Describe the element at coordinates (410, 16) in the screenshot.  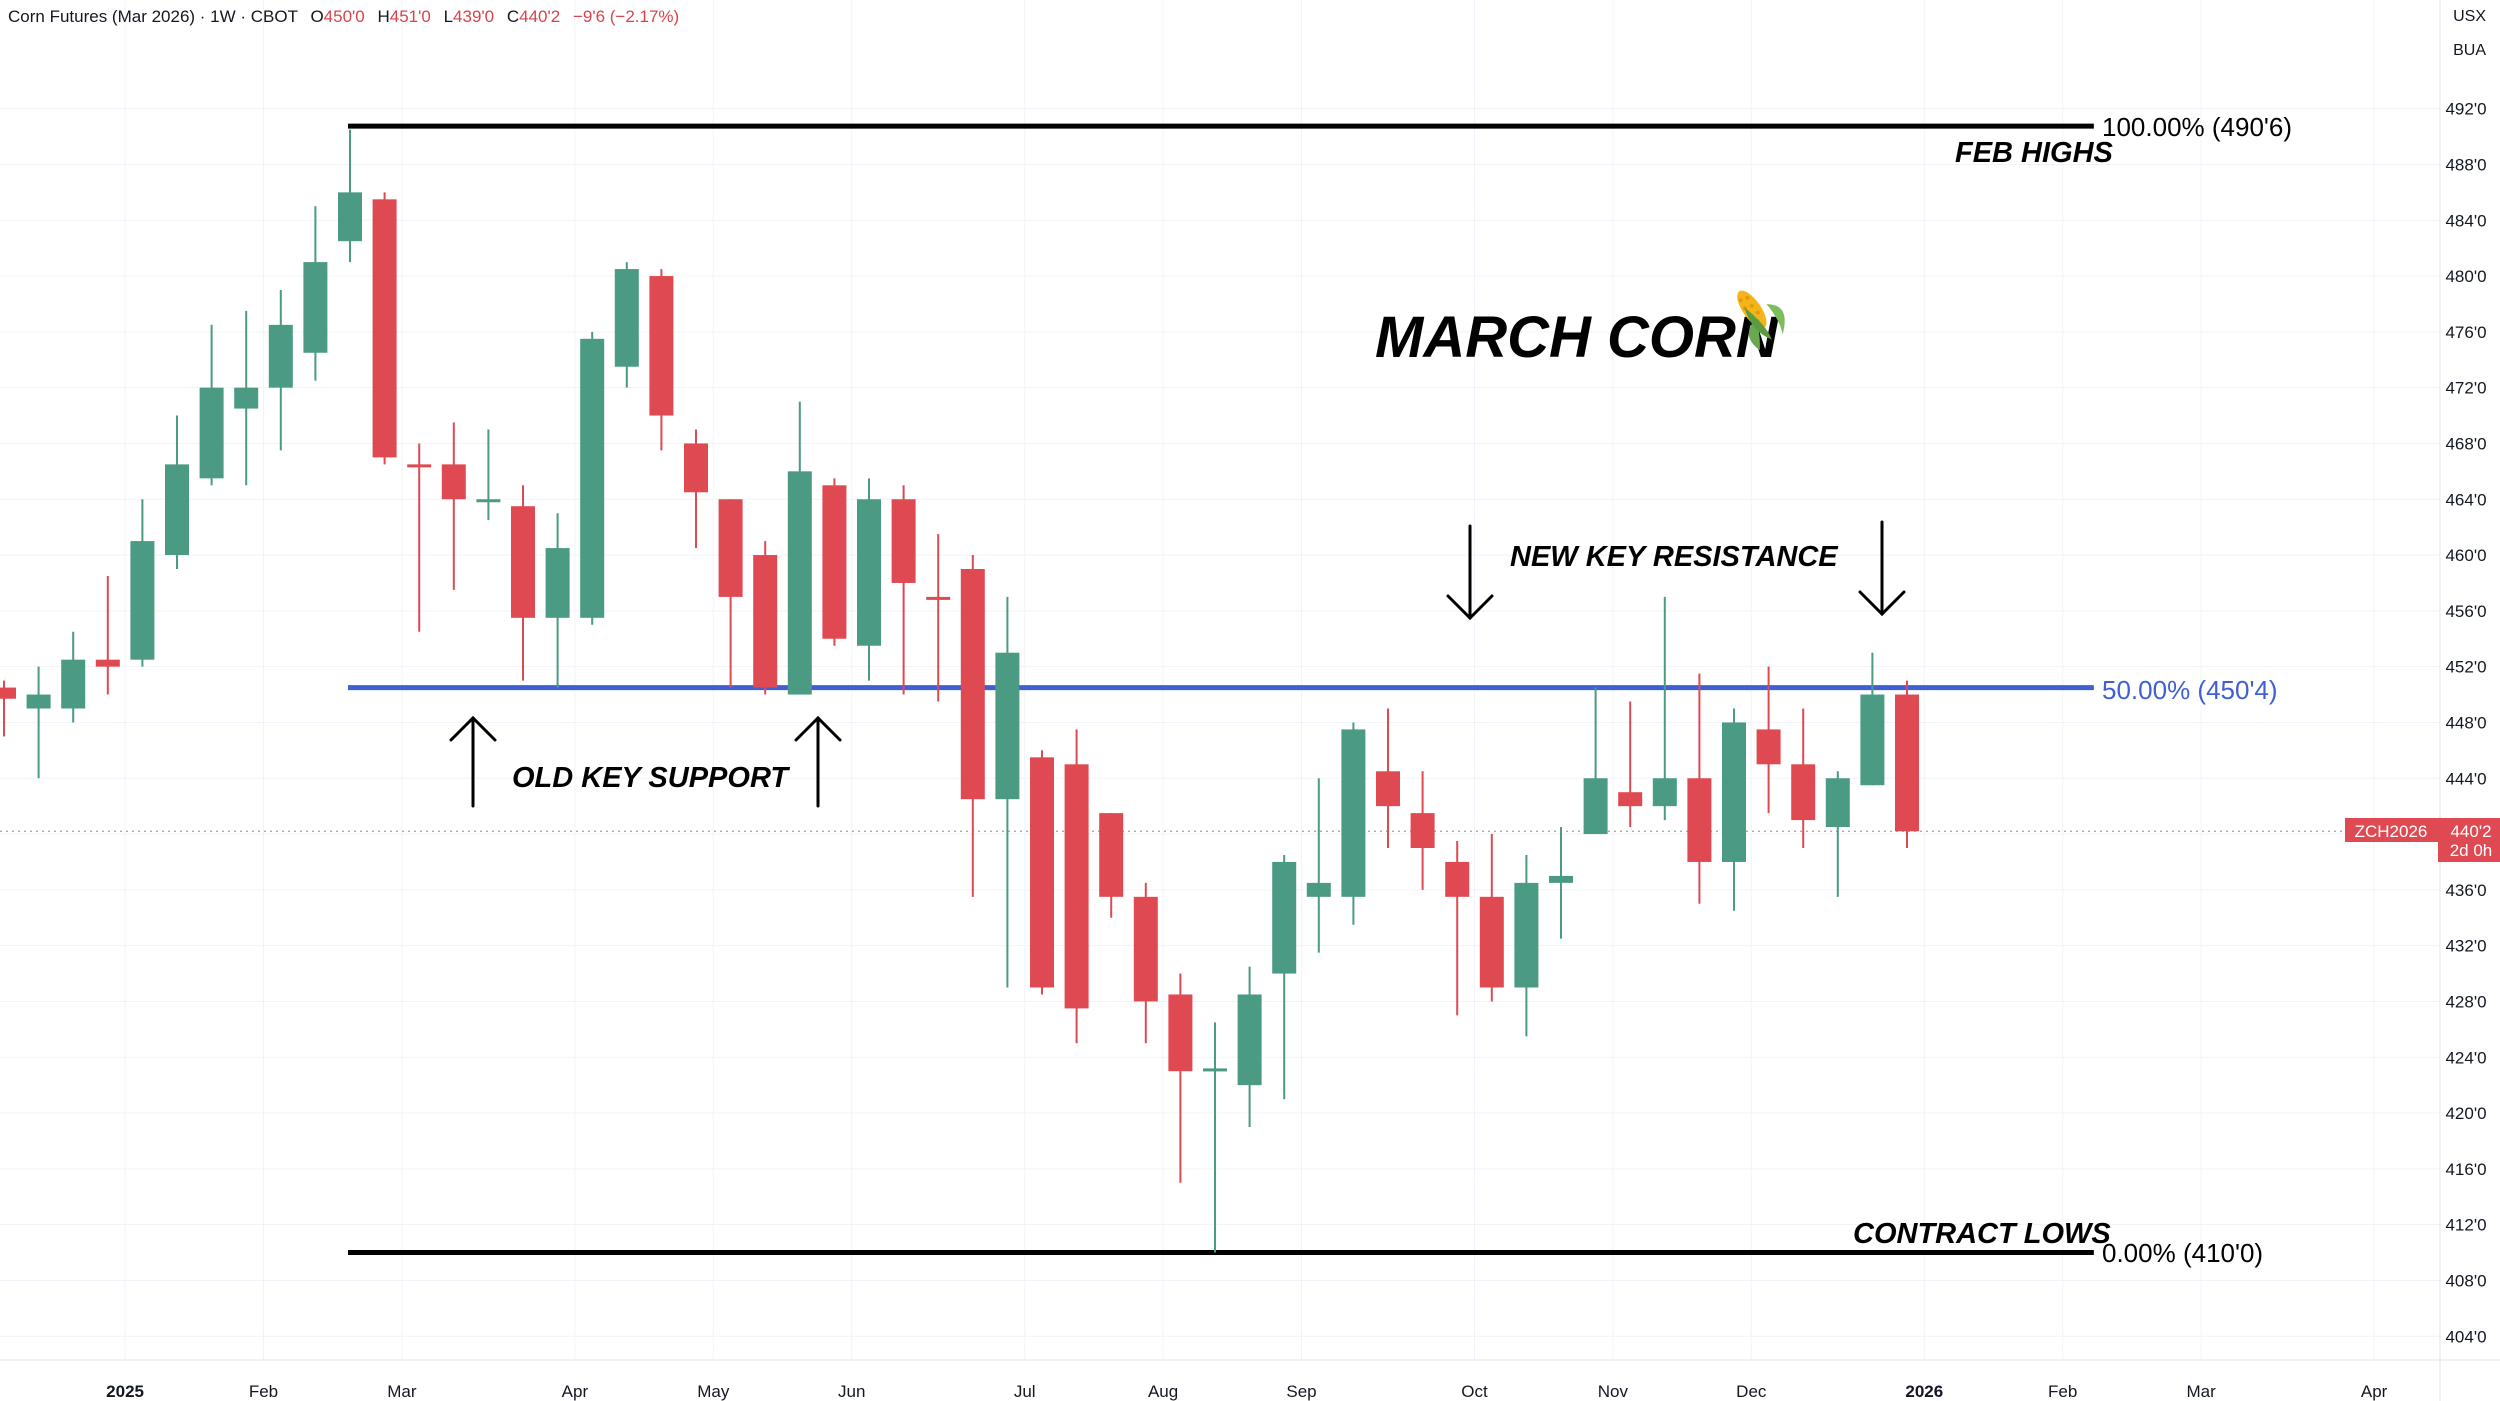
I see `high-value: 451'0` at that location.